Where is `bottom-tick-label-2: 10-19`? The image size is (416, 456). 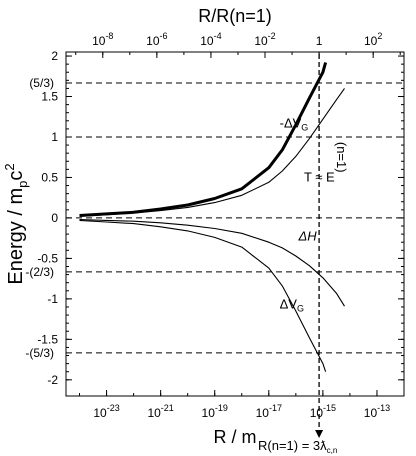 bottom-tick-label-2: 10-19 is located at coordinates (215, 411).